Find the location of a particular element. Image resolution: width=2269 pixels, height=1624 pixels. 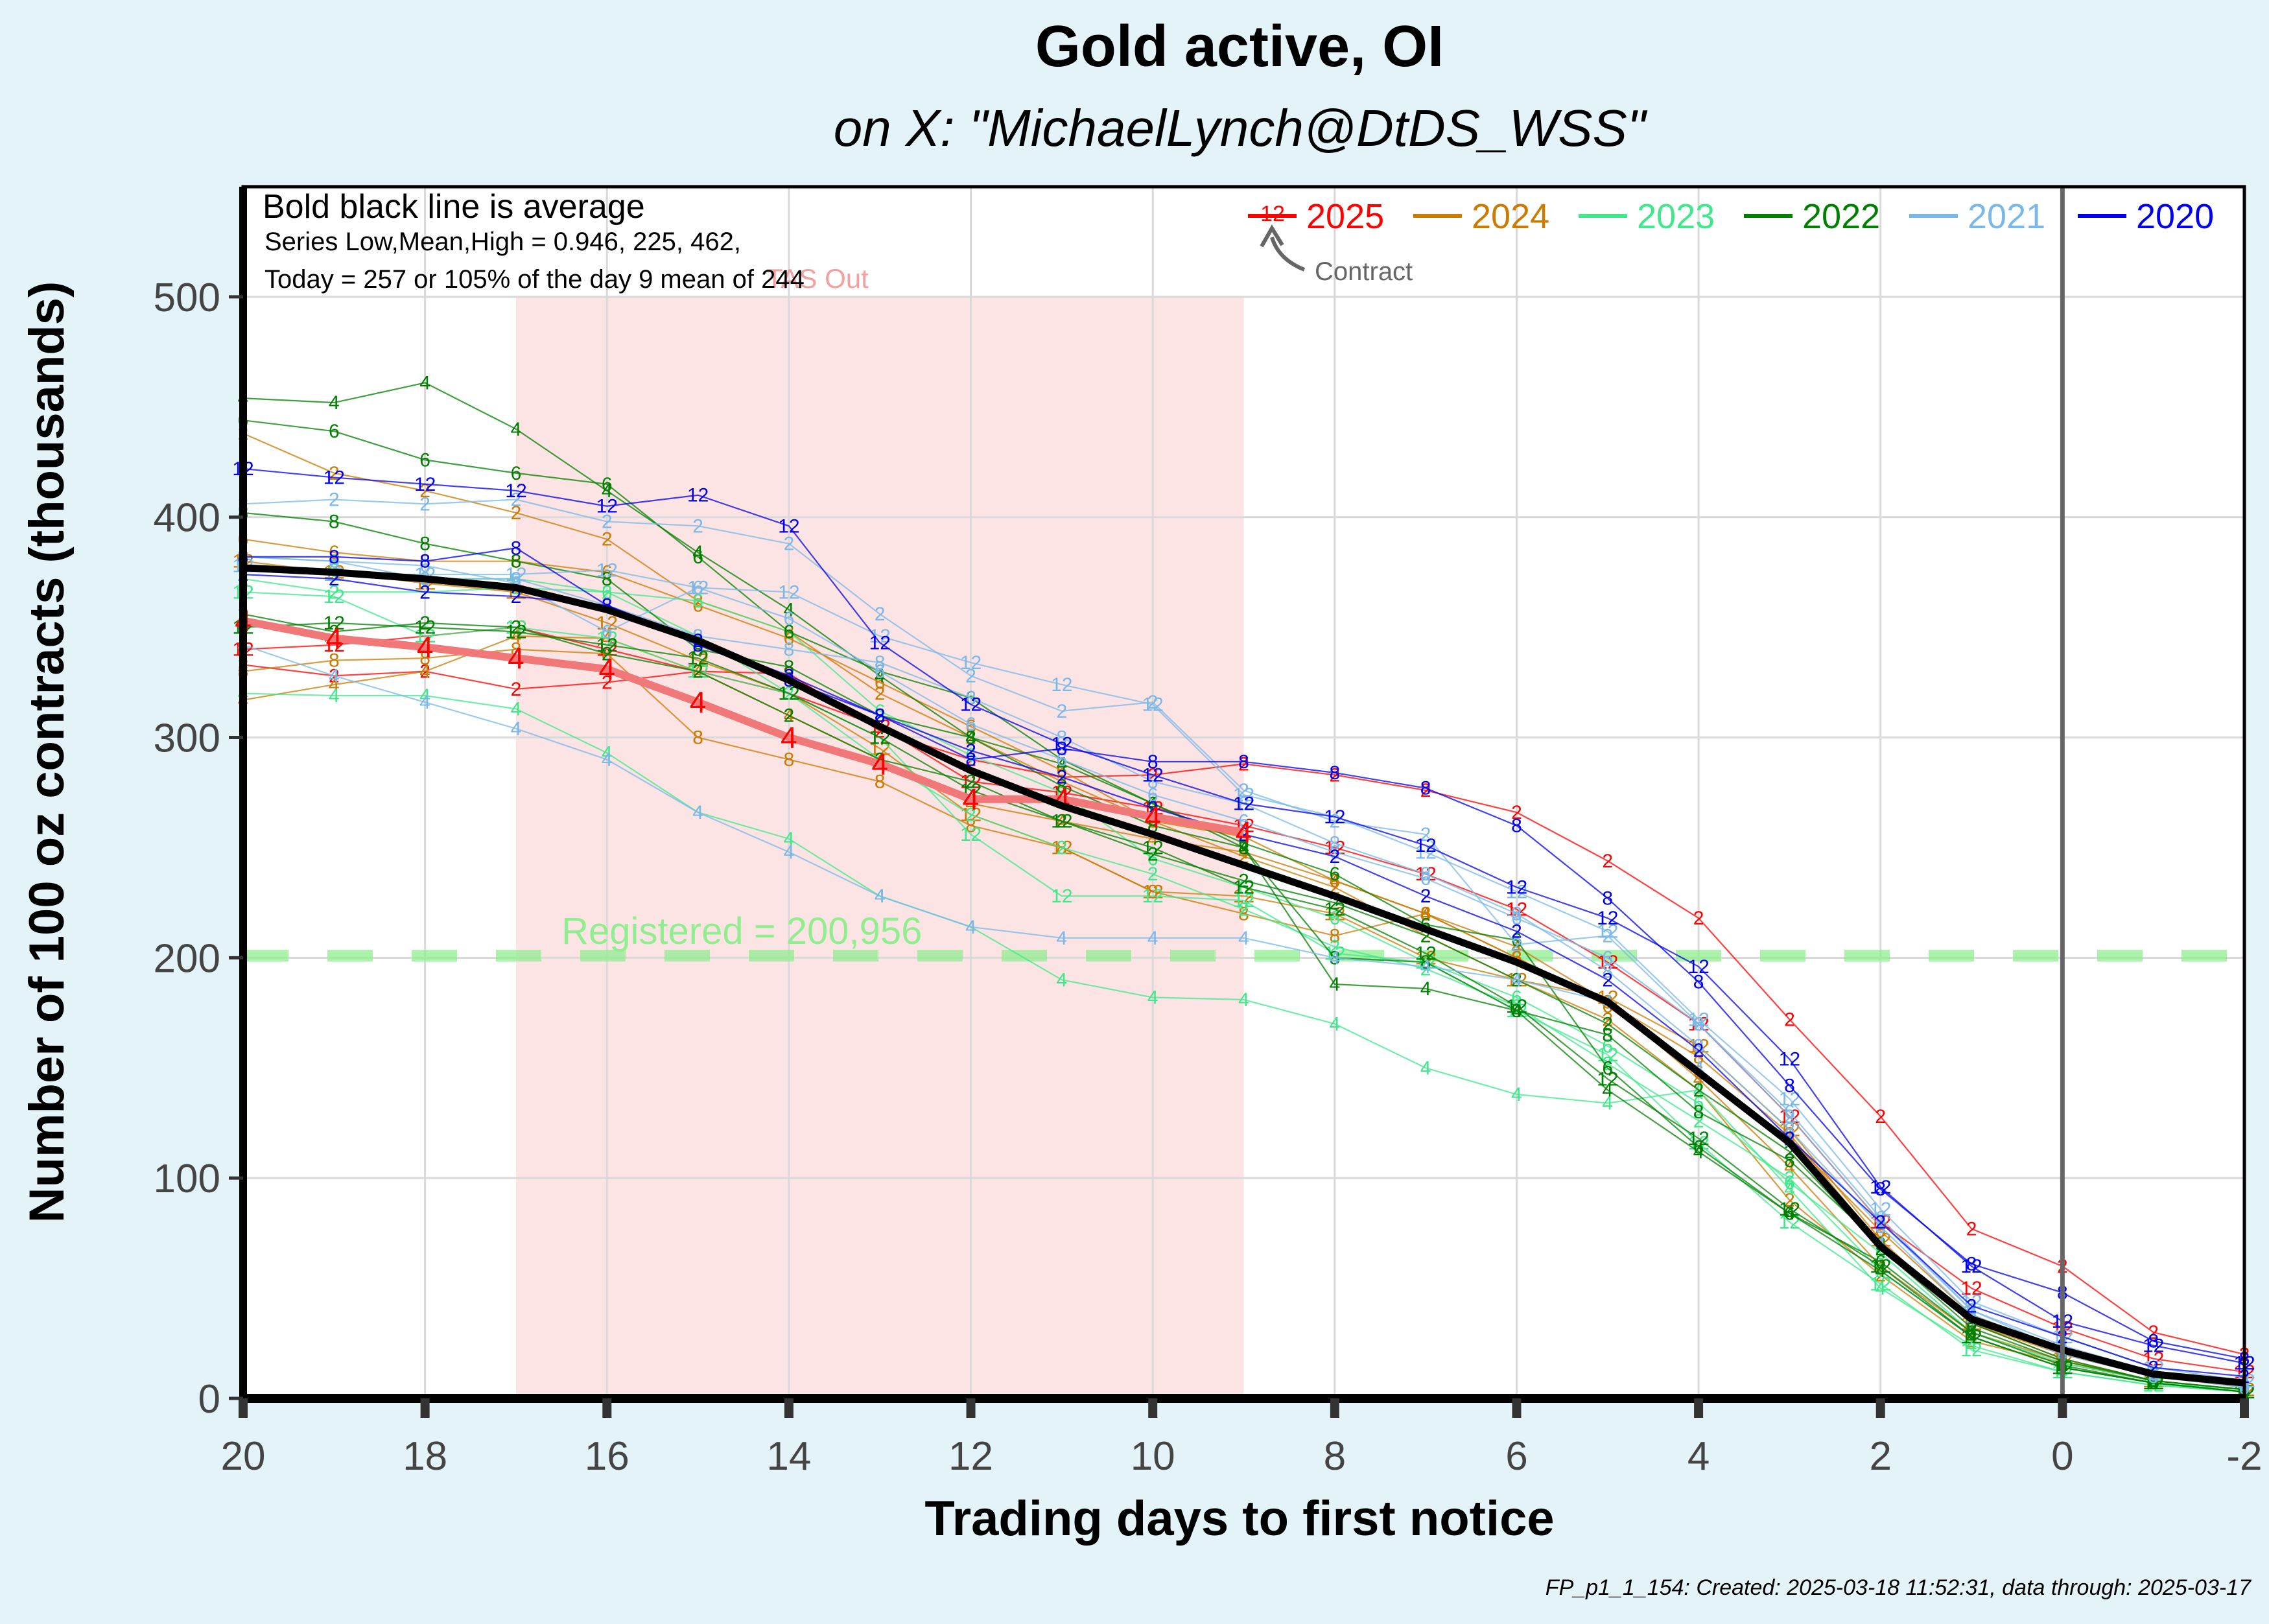

x-tick-label: 4 is located at coordinates (1698, 1456).